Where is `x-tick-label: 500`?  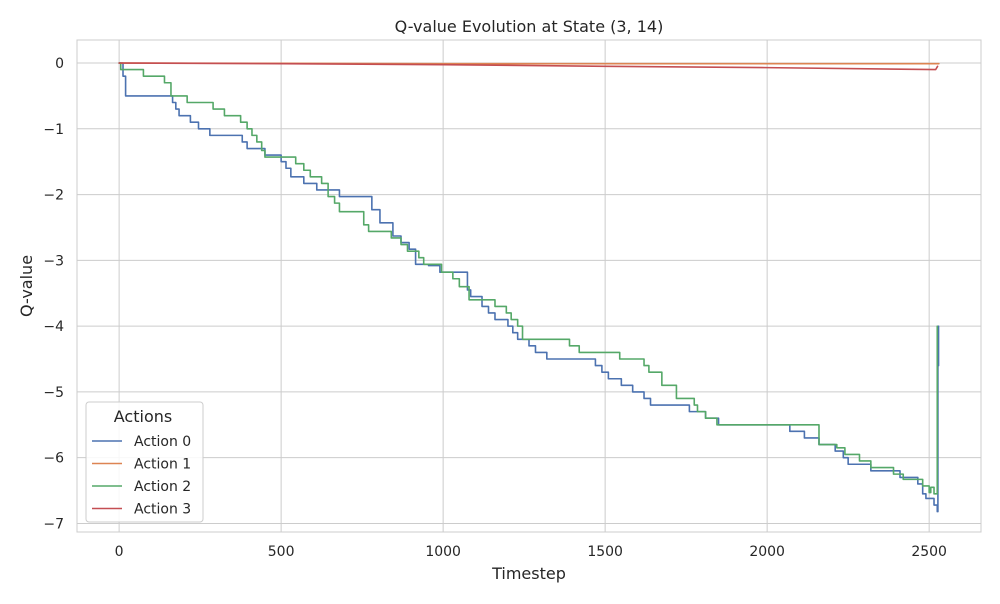 x-tick-label: 500 is located at coordinates (281, 552).